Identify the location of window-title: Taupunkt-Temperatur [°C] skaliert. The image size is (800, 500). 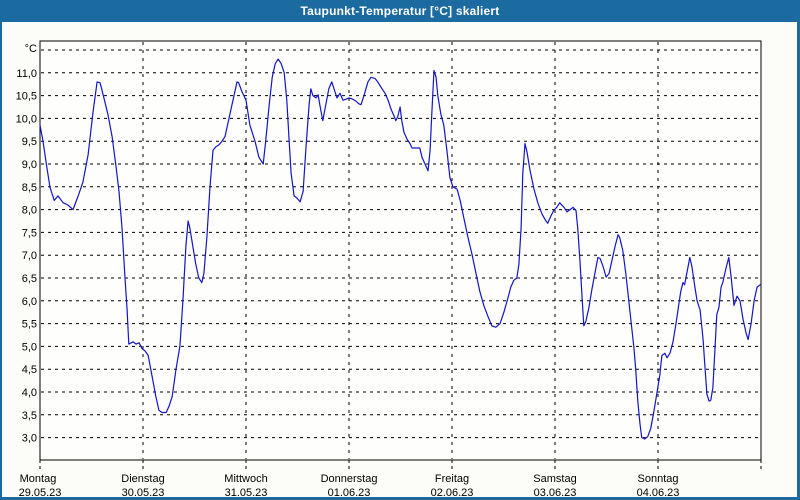
(400, 11).